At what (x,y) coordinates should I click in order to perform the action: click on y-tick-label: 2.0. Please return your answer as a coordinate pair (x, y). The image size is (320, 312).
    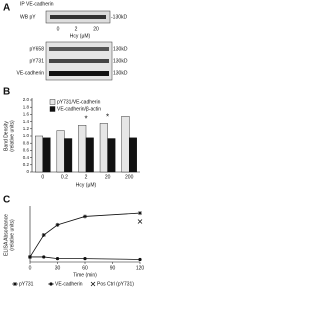
    Looking at the image, I should click on (26, 99).